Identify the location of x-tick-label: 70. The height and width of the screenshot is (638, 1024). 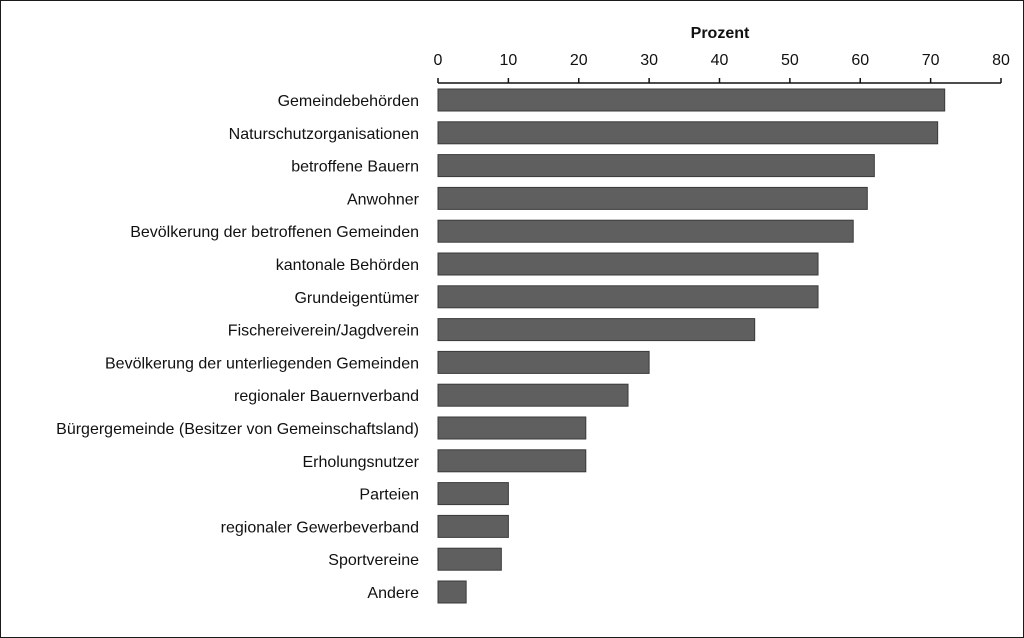
(931, 60).